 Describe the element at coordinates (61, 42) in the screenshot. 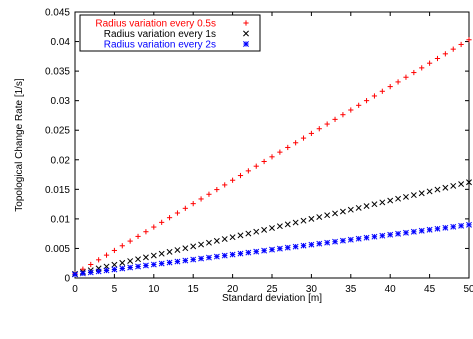

I see `y-tick-label: 0.04` at that location.